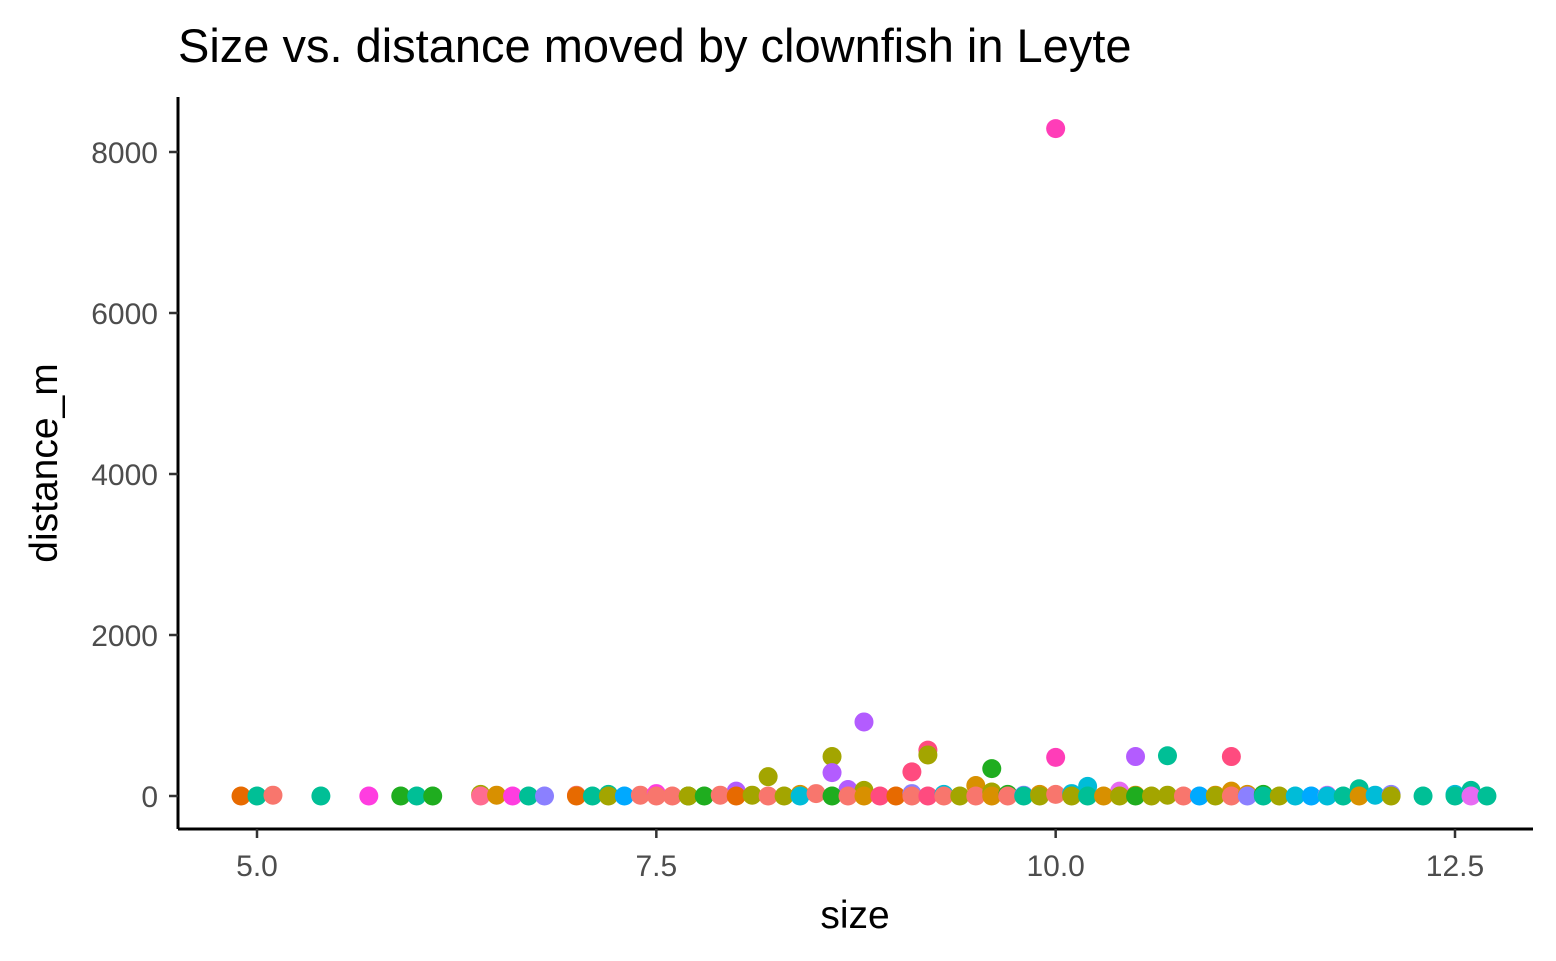 The width and height of the screenshot is (1556, 961). What do you see at coordinates (257, 866) in the screenshot?
I see `x-tick-label: 5.0` at bounding box center [257, 866].